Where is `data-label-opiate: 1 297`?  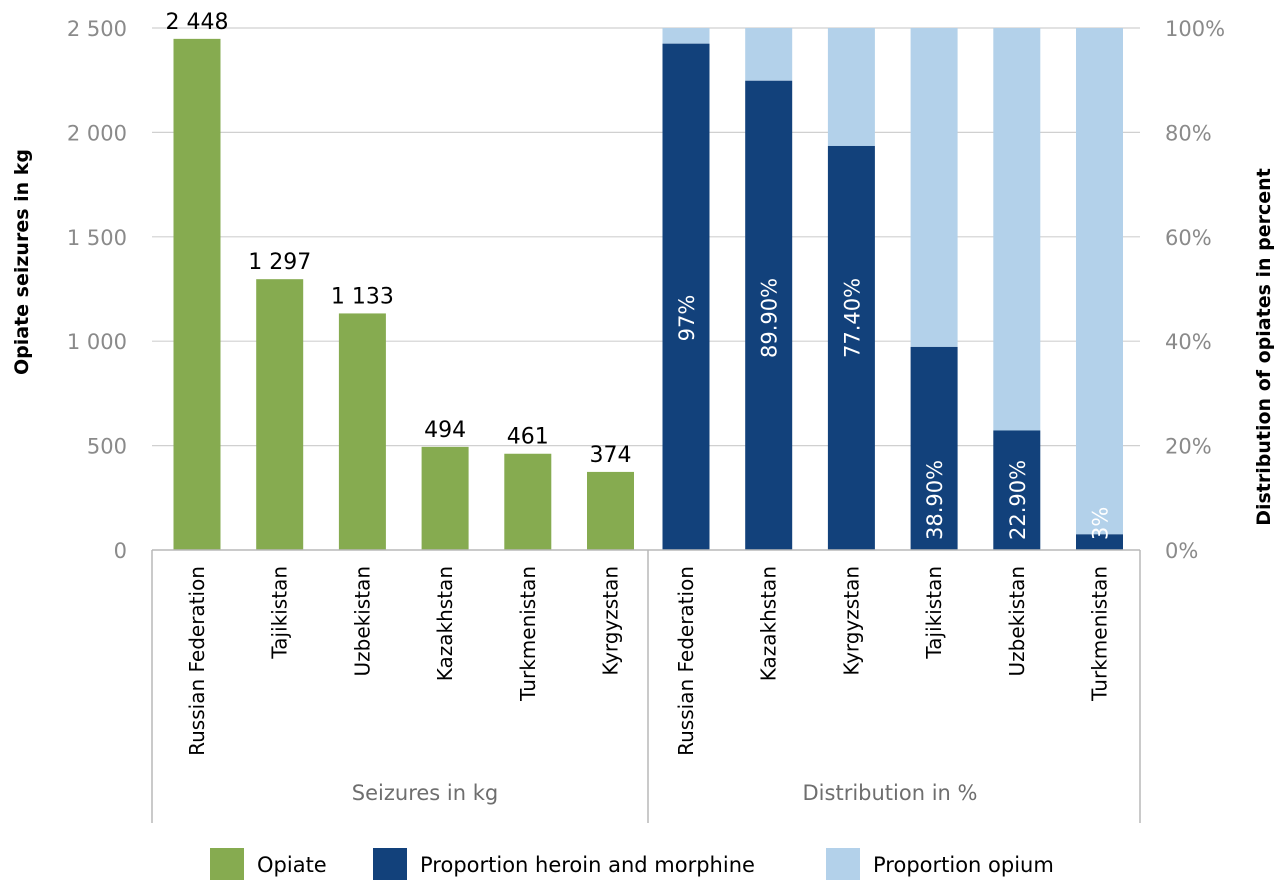 data-label-opiate: 1 297 is located at coordinates (279, 262).